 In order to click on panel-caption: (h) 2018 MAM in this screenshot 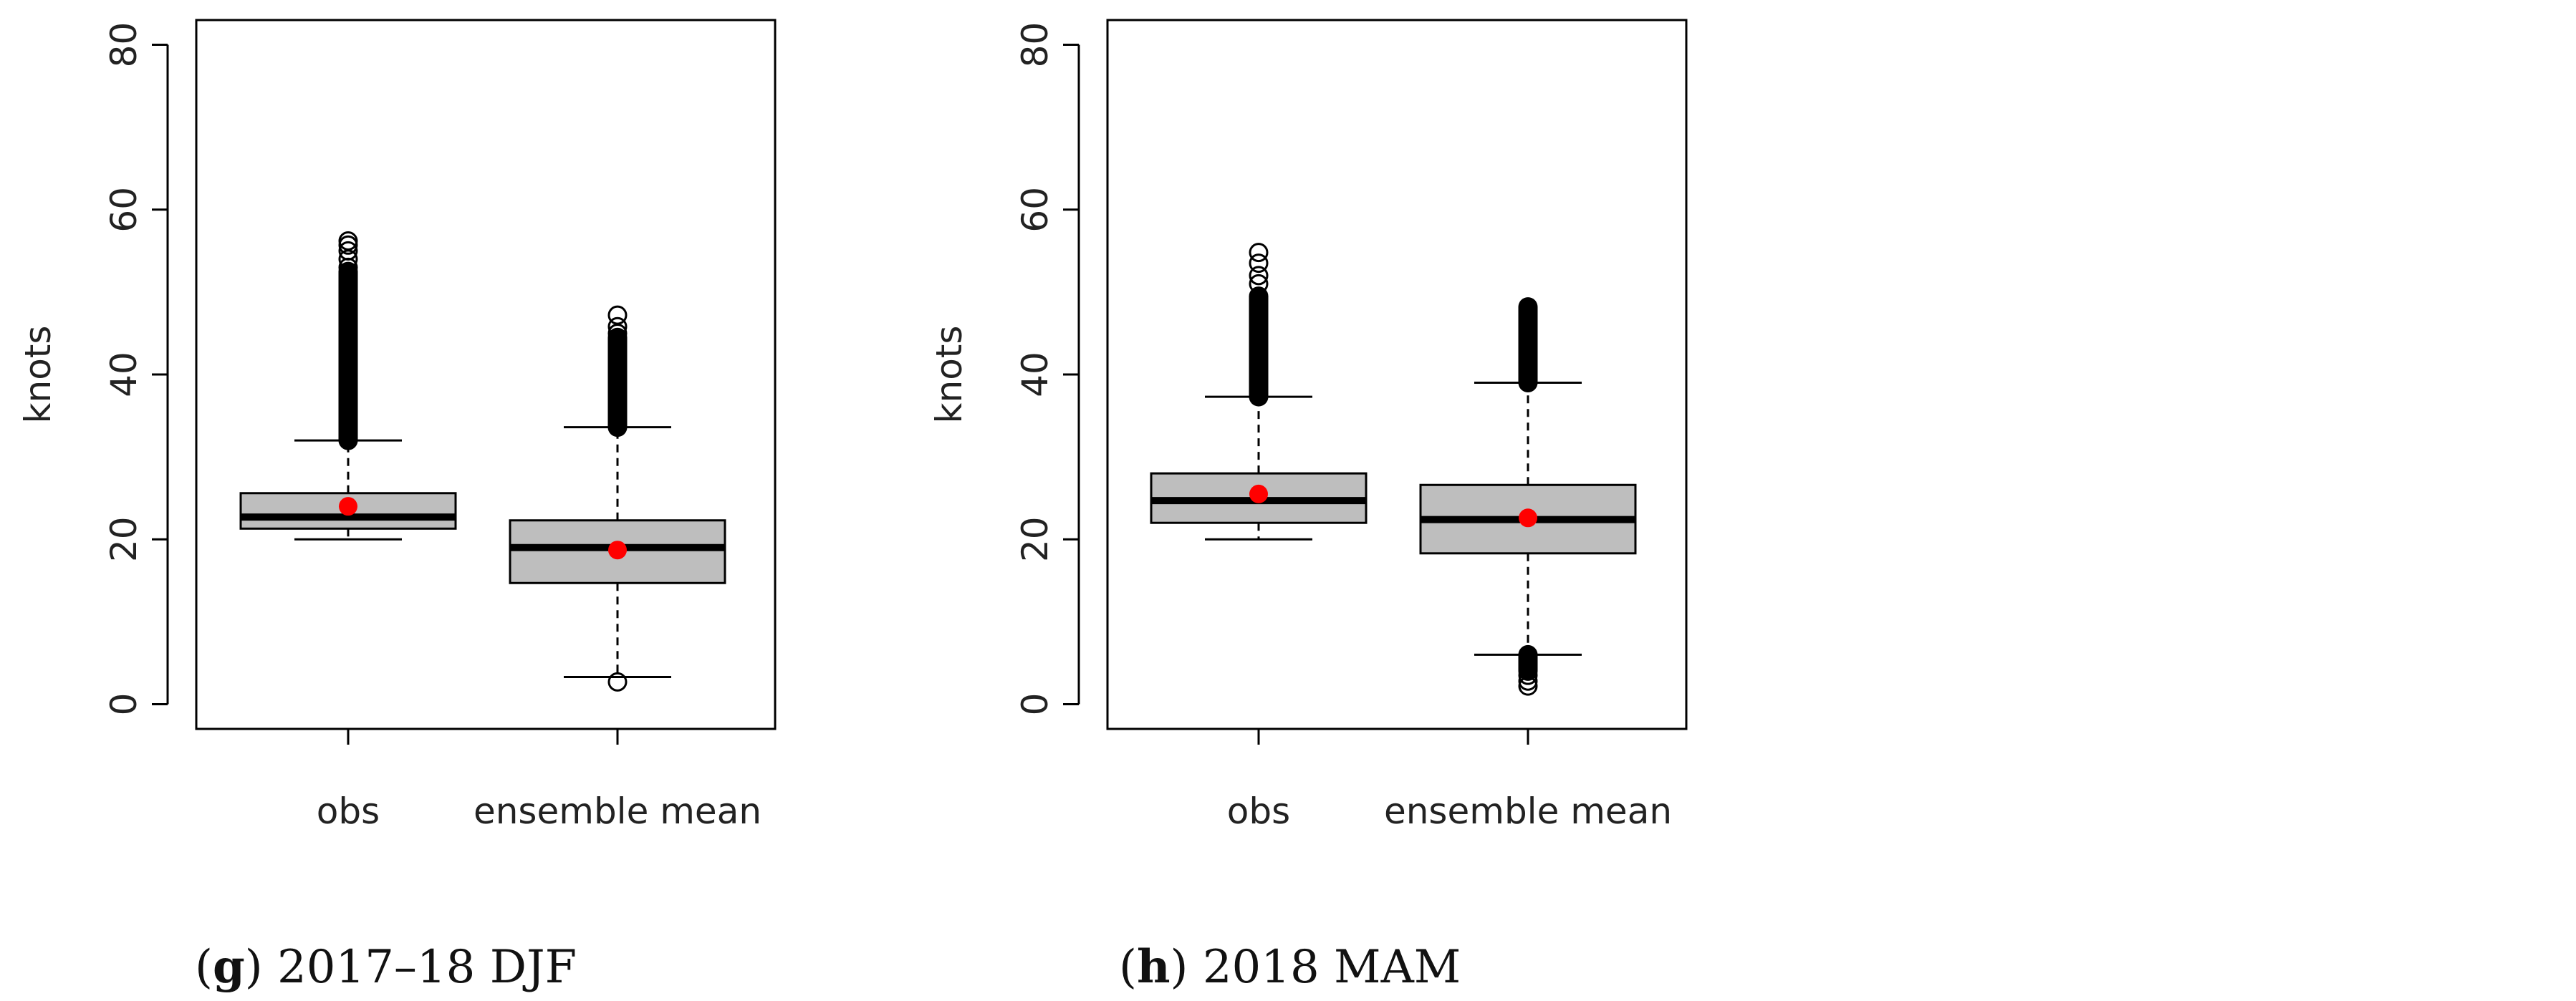, I will do `click(1290, 967)`.